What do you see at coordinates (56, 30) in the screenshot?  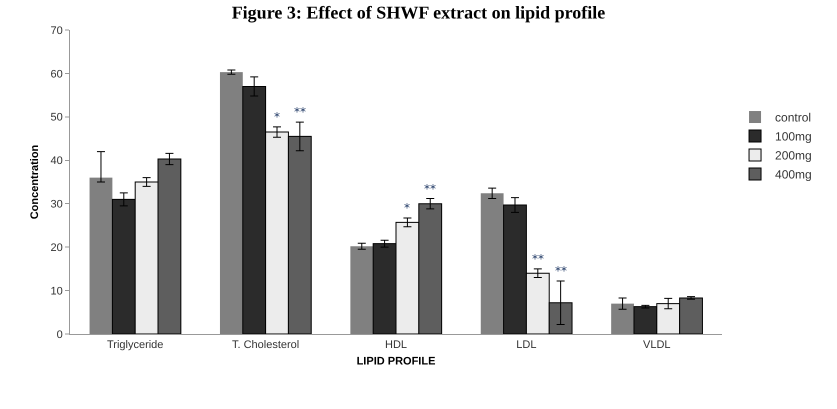 I see `y-tick-label: 70` at bounding box center [56, 30].